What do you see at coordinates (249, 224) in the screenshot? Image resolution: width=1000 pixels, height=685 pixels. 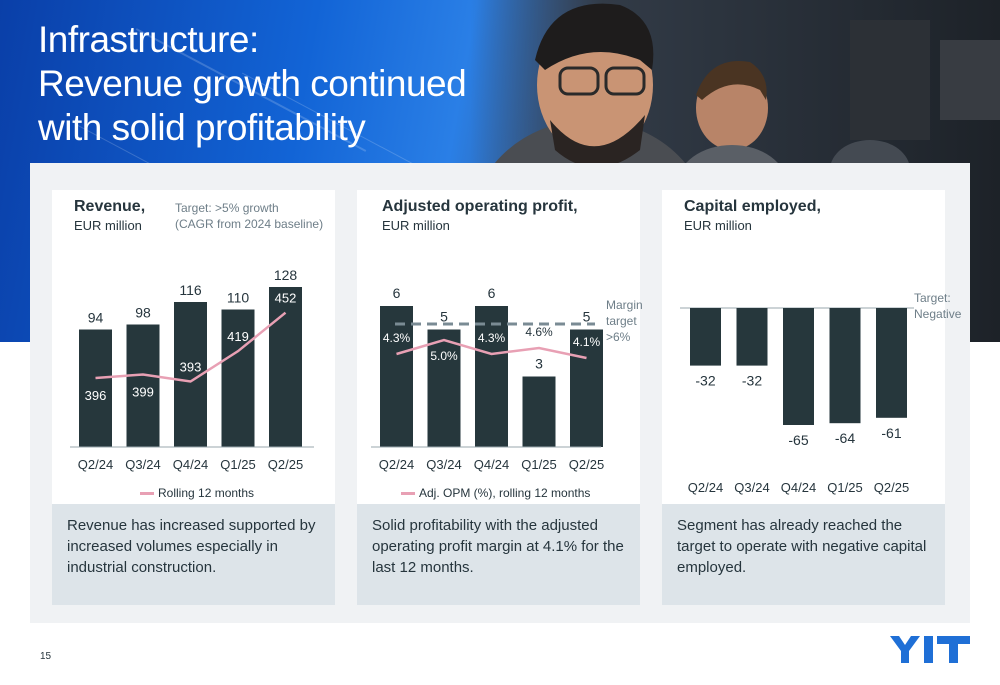 I see `target-line: (CAGR from 2024 baseline)` at bounding box center [249, 224].